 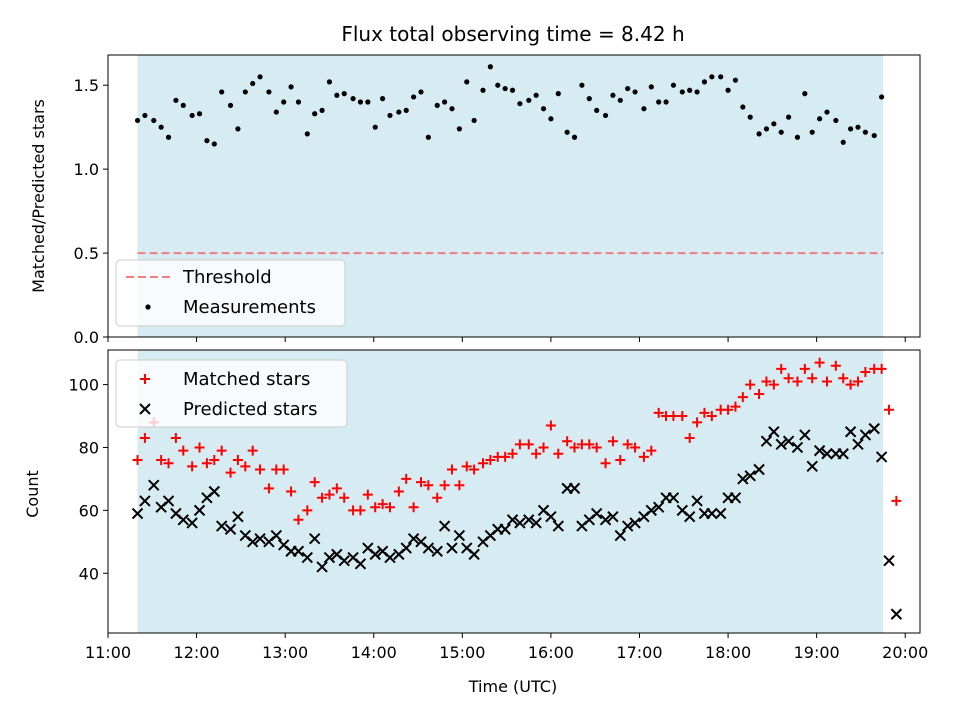 I want to click on legend-measurements-label: Measurements, so click(x=249, y=307).